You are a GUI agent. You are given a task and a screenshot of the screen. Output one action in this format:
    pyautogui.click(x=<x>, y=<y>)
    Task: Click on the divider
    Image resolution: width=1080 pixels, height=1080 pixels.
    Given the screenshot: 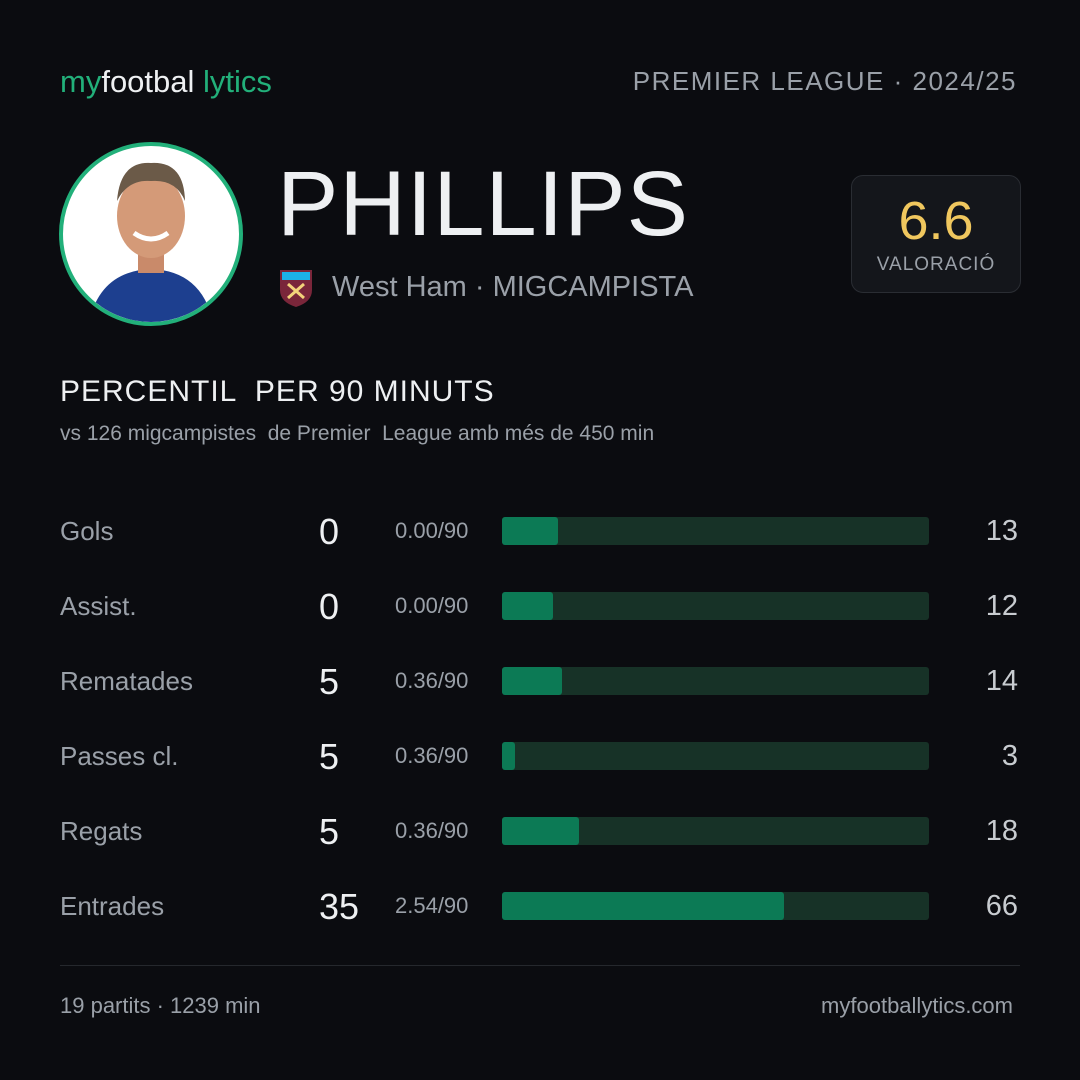 What is the action you would take?
    pyautogui.click(x=540, y=965)
    